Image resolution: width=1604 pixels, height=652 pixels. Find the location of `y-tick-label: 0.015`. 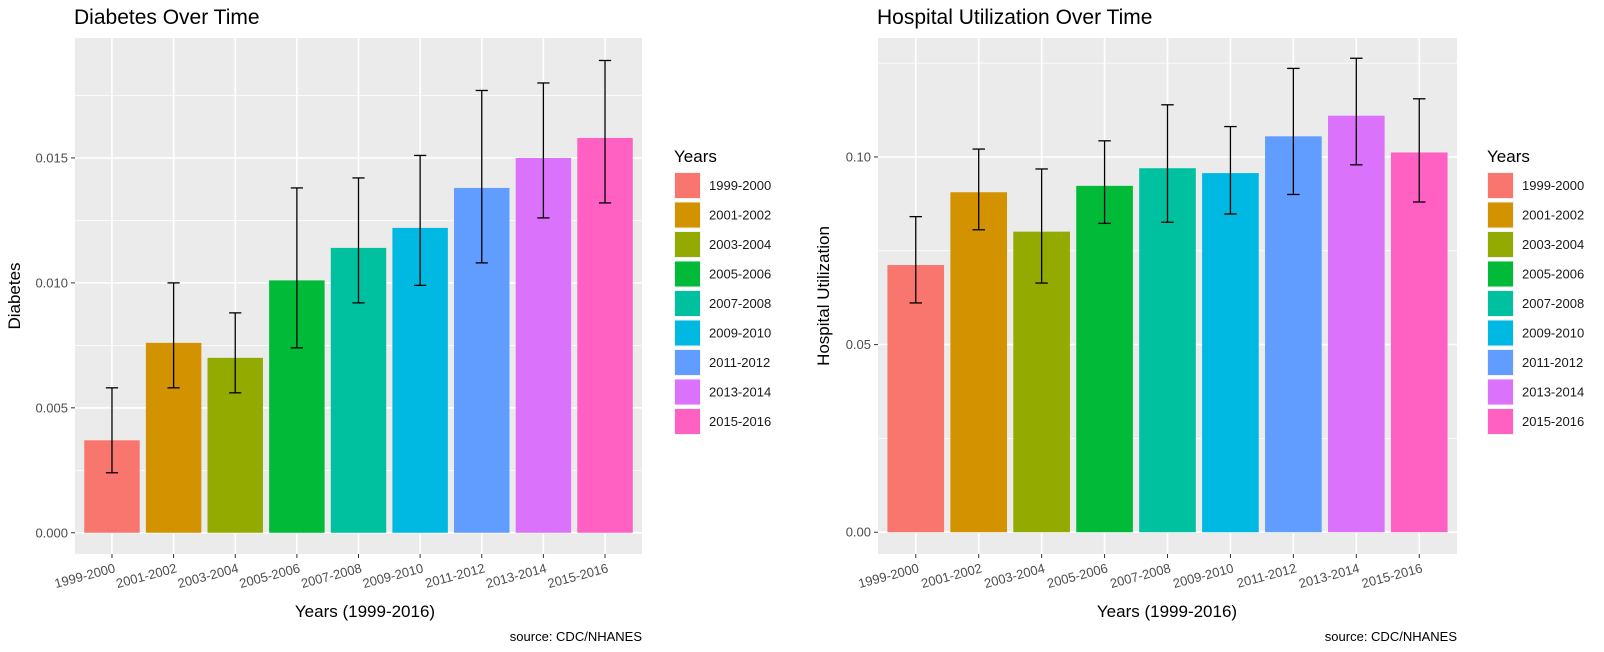

y-tick-label: 0.015 is located at coordinates (51, 157).